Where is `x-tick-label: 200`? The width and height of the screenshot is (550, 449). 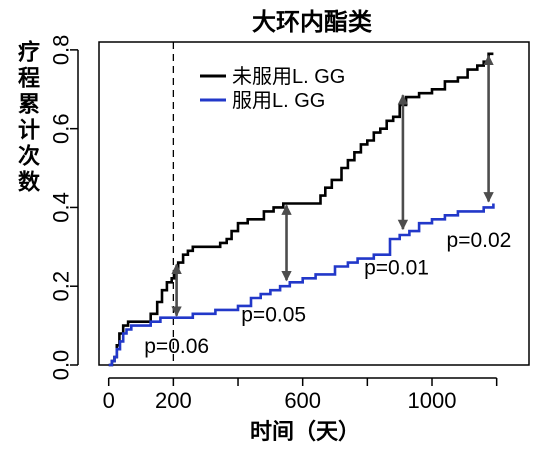 x-tick-label: 200 is located at coordinates (173, 400).